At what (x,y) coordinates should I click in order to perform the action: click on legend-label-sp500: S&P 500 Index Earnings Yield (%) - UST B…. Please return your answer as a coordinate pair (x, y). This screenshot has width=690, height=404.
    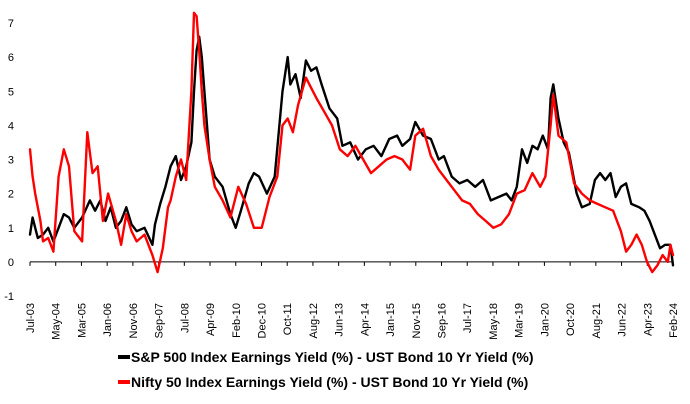
    Looking at the image, I should click on (332, 357).